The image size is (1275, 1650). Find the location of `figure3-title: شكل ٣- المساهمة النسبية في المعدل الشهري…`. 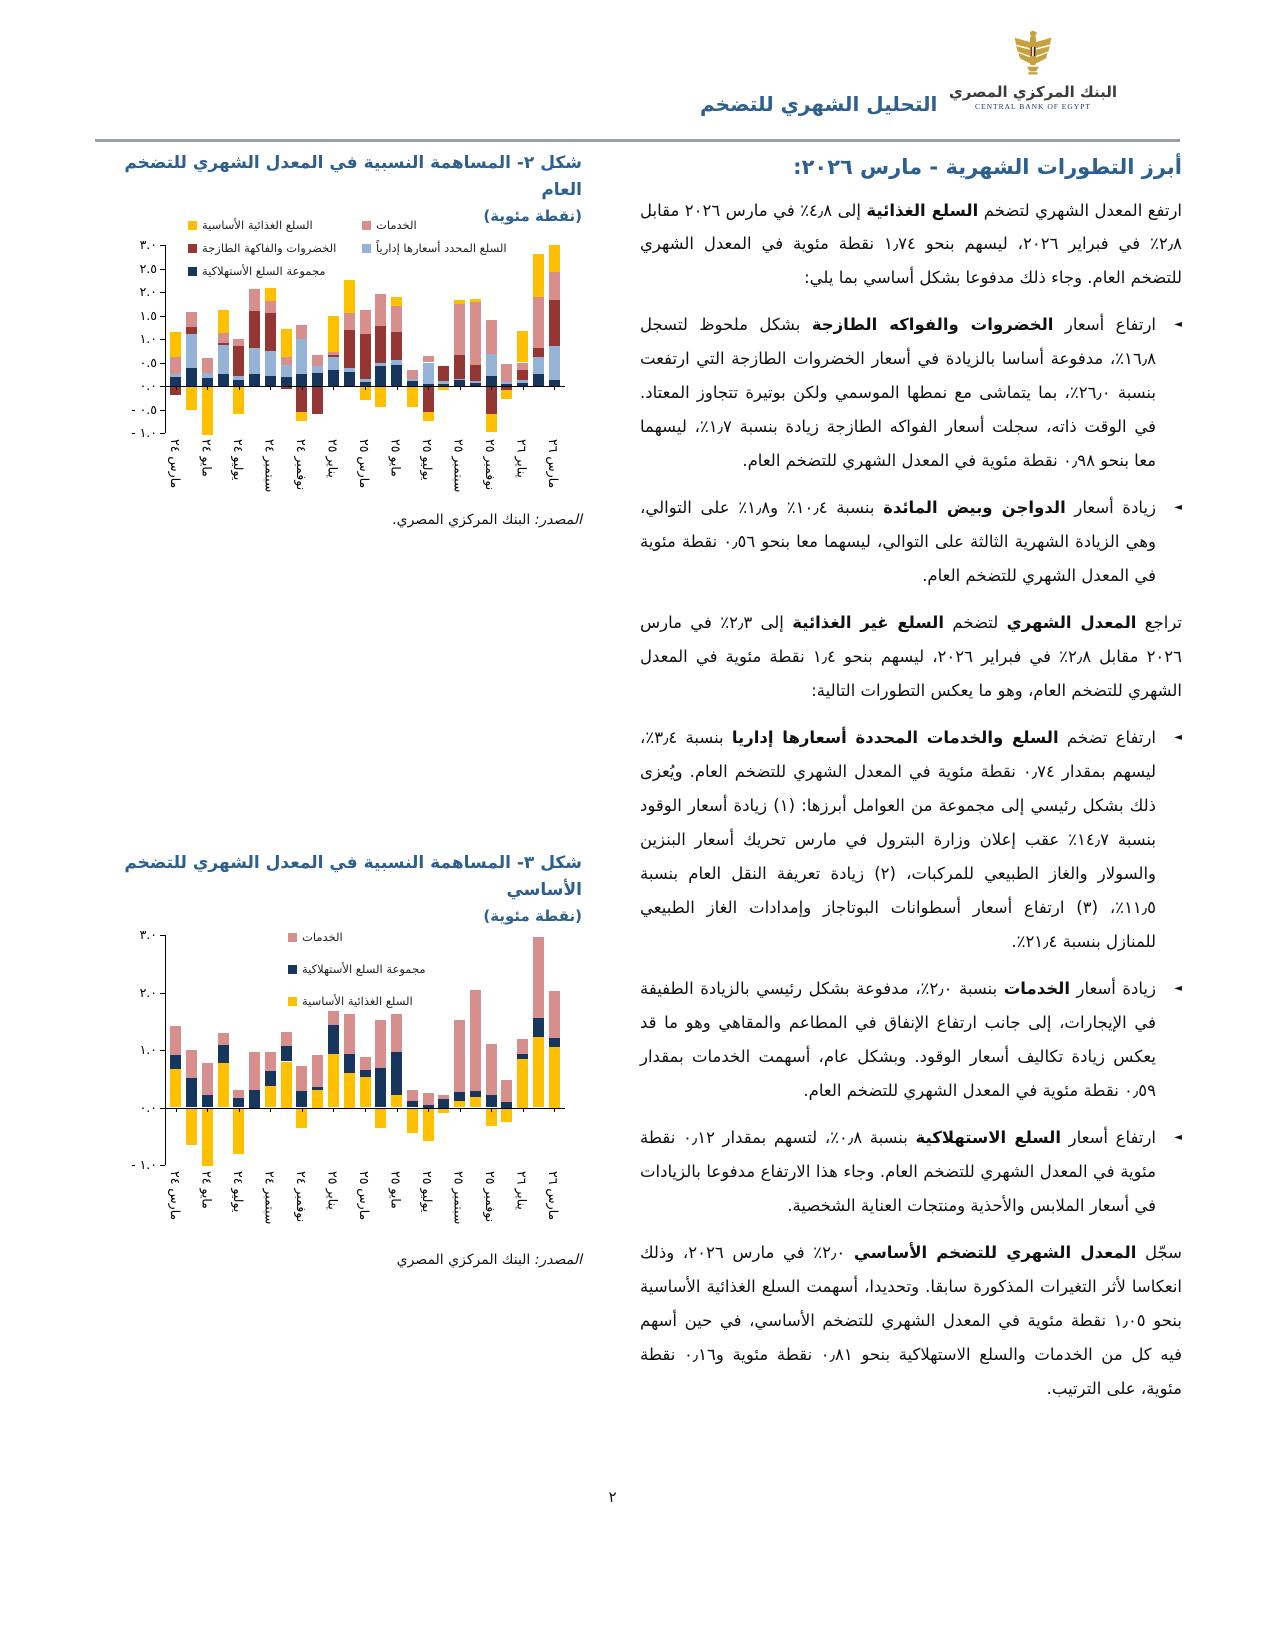

figure3-title: شكل ٣- المساهمة النسبية في المعدل الشهري… is located at coordinates (353, 877).